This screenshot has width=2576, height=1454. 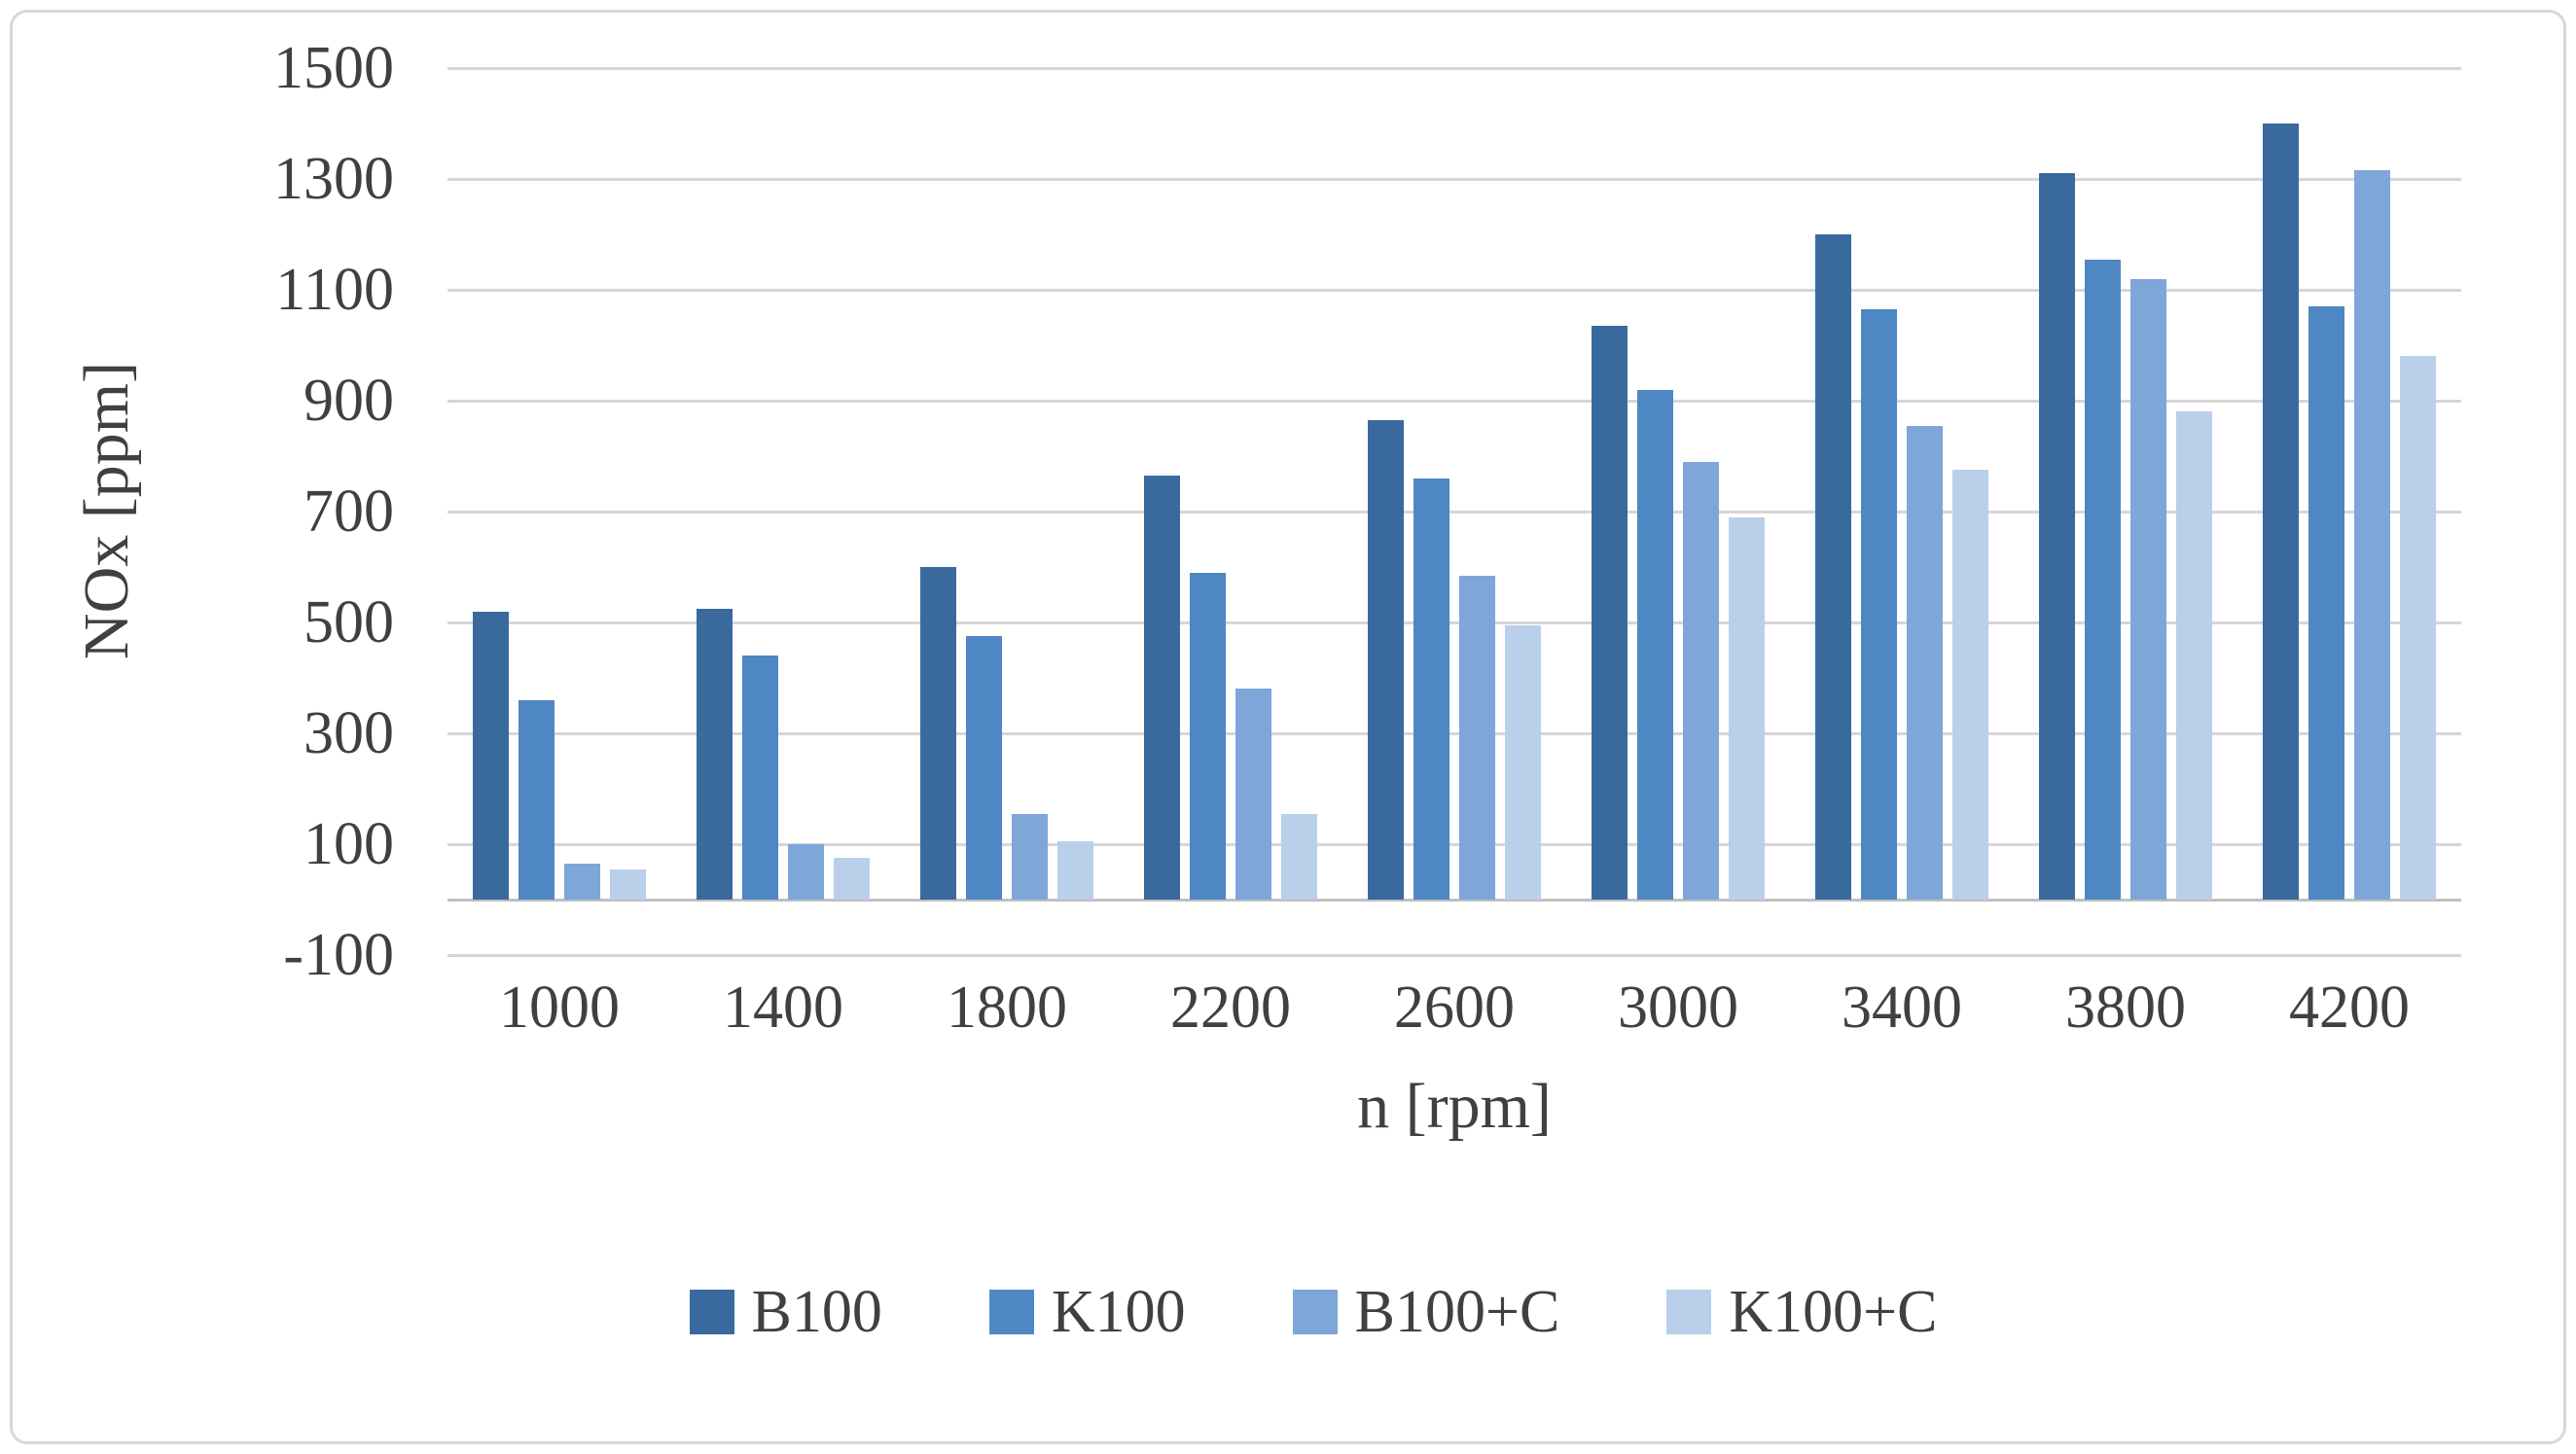 What do you see at coordinates (1011, 1312) in the screenshot?
I see `legend-swatch-K100` at bounding box center [1011, 1312].